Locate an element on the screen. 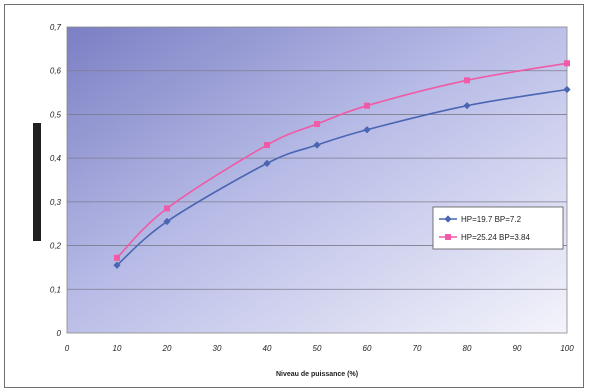 Image resolution: width=589 pixels, height=392 pixels. x-tick-label: 20 is located at coordinates (167, 348).